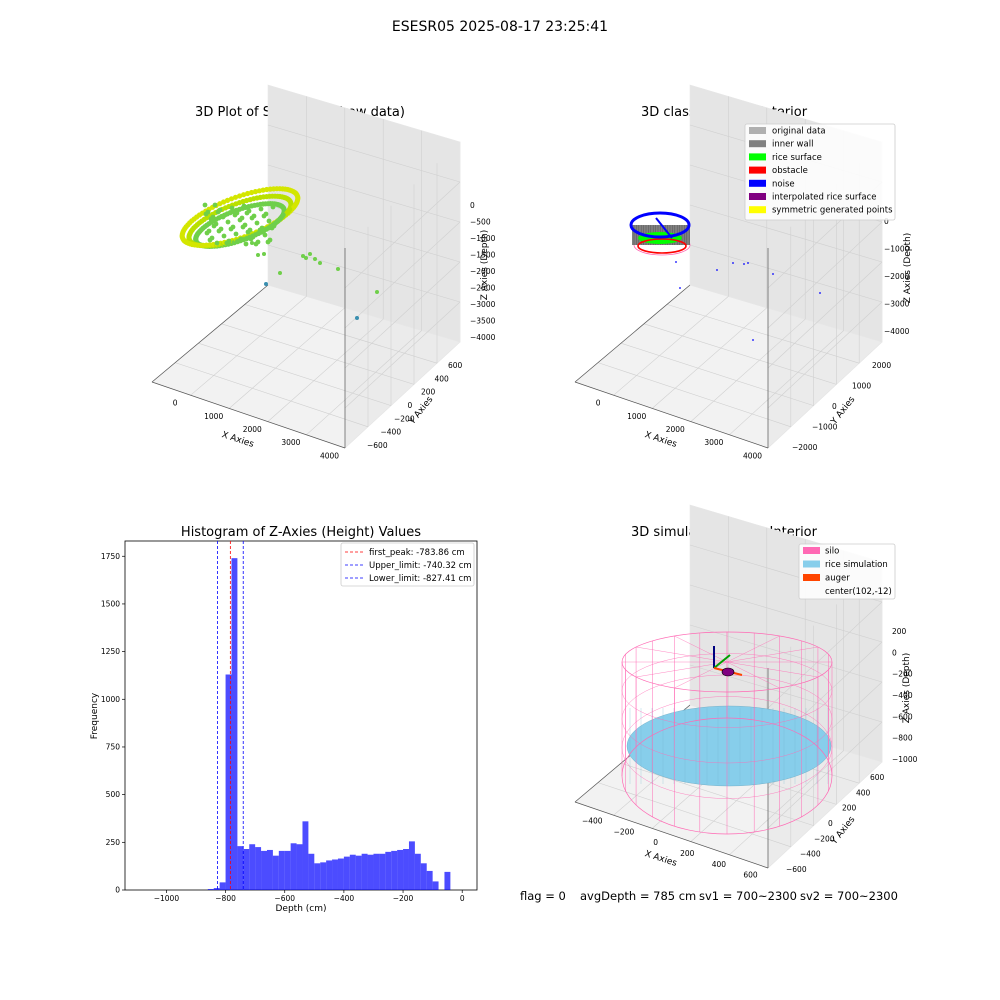 This screenshot has height=1000, width=1000. Describe the element at coordinates (902, 695) in the screenshot. I see `simulation-z-tick-label: −400` at that location.